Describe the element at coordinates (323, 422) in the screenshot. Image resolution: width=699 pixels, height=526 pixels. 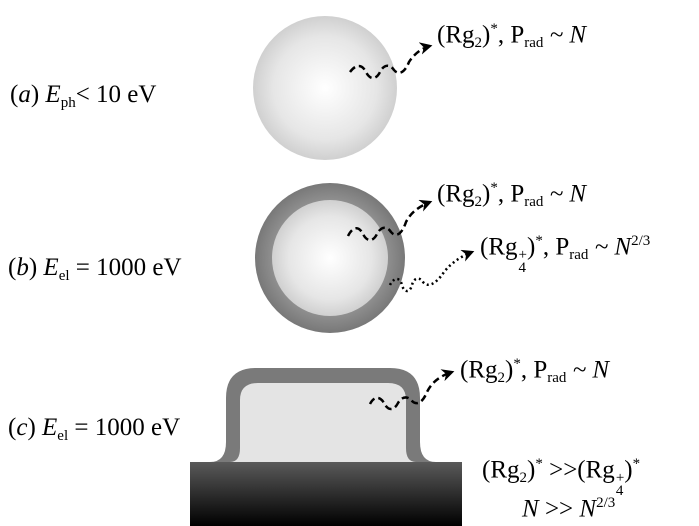
I see `film-inner-layer` at that location.